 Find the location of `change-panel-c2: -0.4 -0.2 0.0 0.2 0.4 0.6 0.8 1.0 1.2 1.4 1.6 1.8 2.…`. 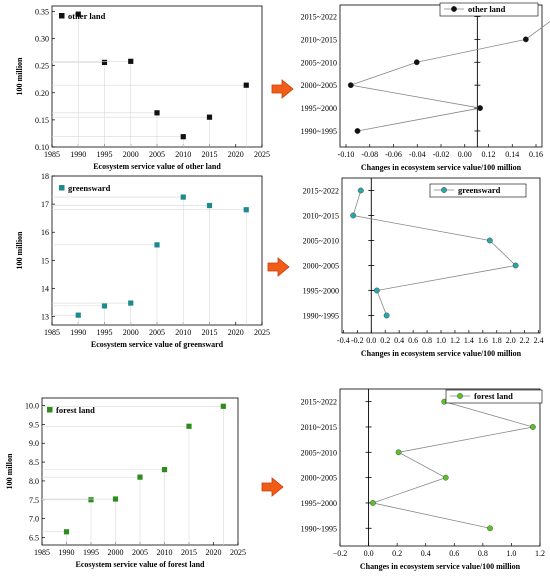

change-panel-c2: -0.4 -0.2 0.0 0.2 0.4 0.6 0.8 1.0 1.2 1.4 1.6 1.8 2.… is located at coordinates (423, 267).